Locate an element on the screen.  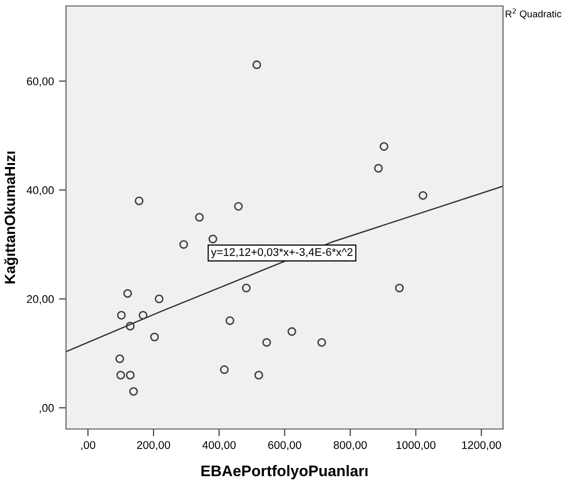
text: R$^{2}$ Quadratic is located at coordinates (534, 14).